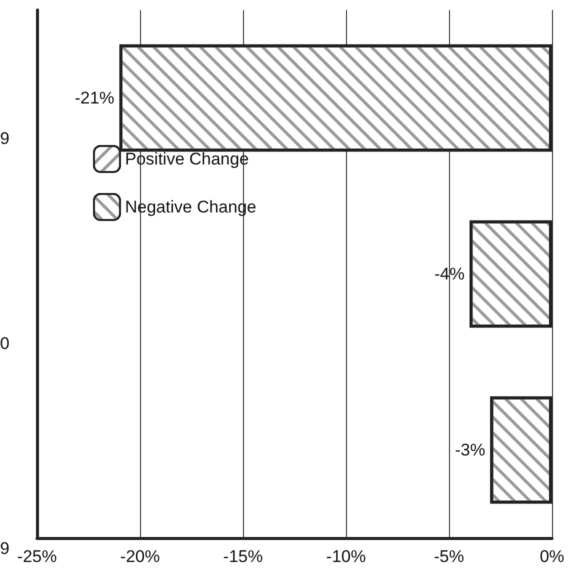 The image size is (577, 568). I want to click on x-tick-label: -15%, so click(243, 556).